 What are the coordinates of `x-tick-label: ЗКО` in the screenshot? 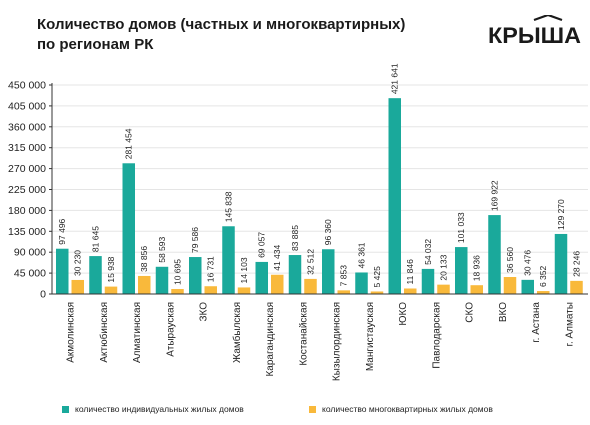 It's located at (204, 312).